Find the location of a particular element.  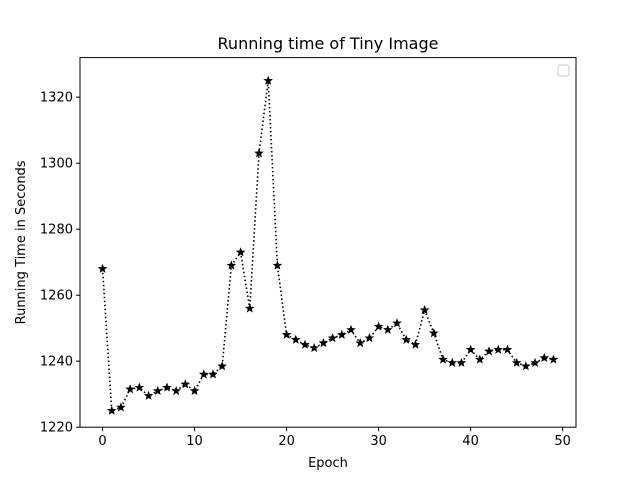

x-tick-label: 20 is located at coordinates (286, 441).